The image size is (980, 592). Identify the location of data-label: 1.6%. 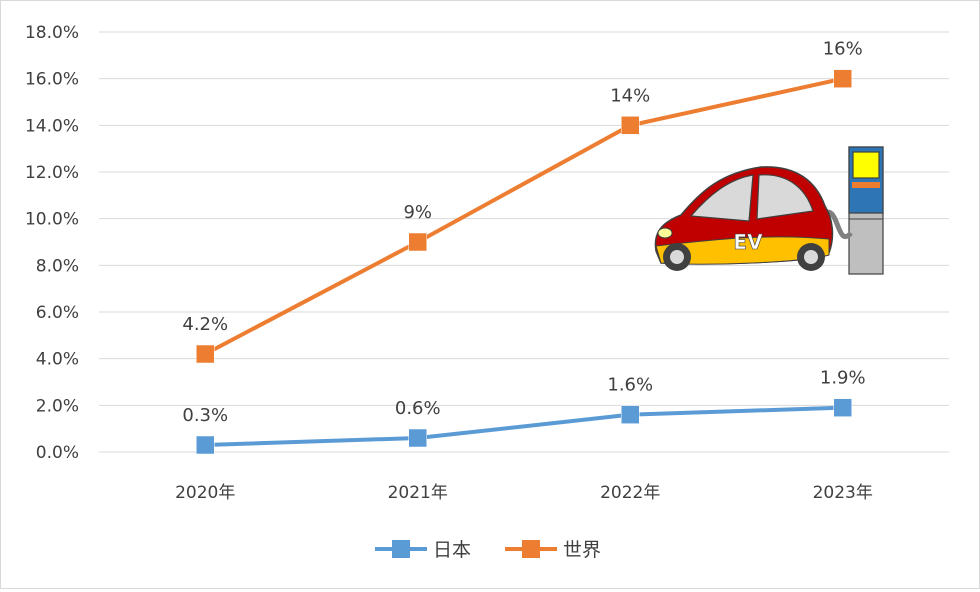
(630, 385).